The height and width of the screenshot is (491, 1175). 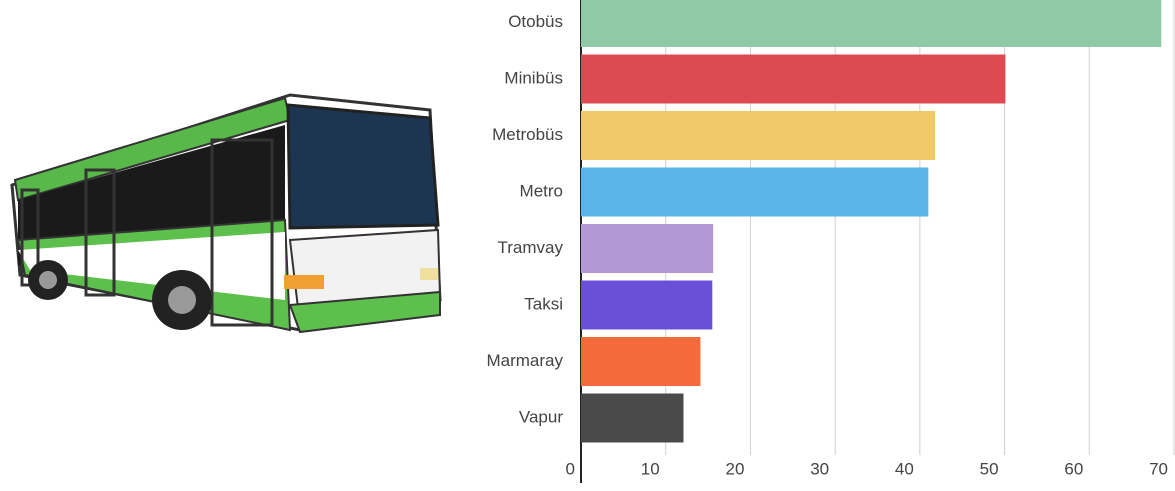 I want to click on y-tick-label: Vapur, so click(x=541, y=416).